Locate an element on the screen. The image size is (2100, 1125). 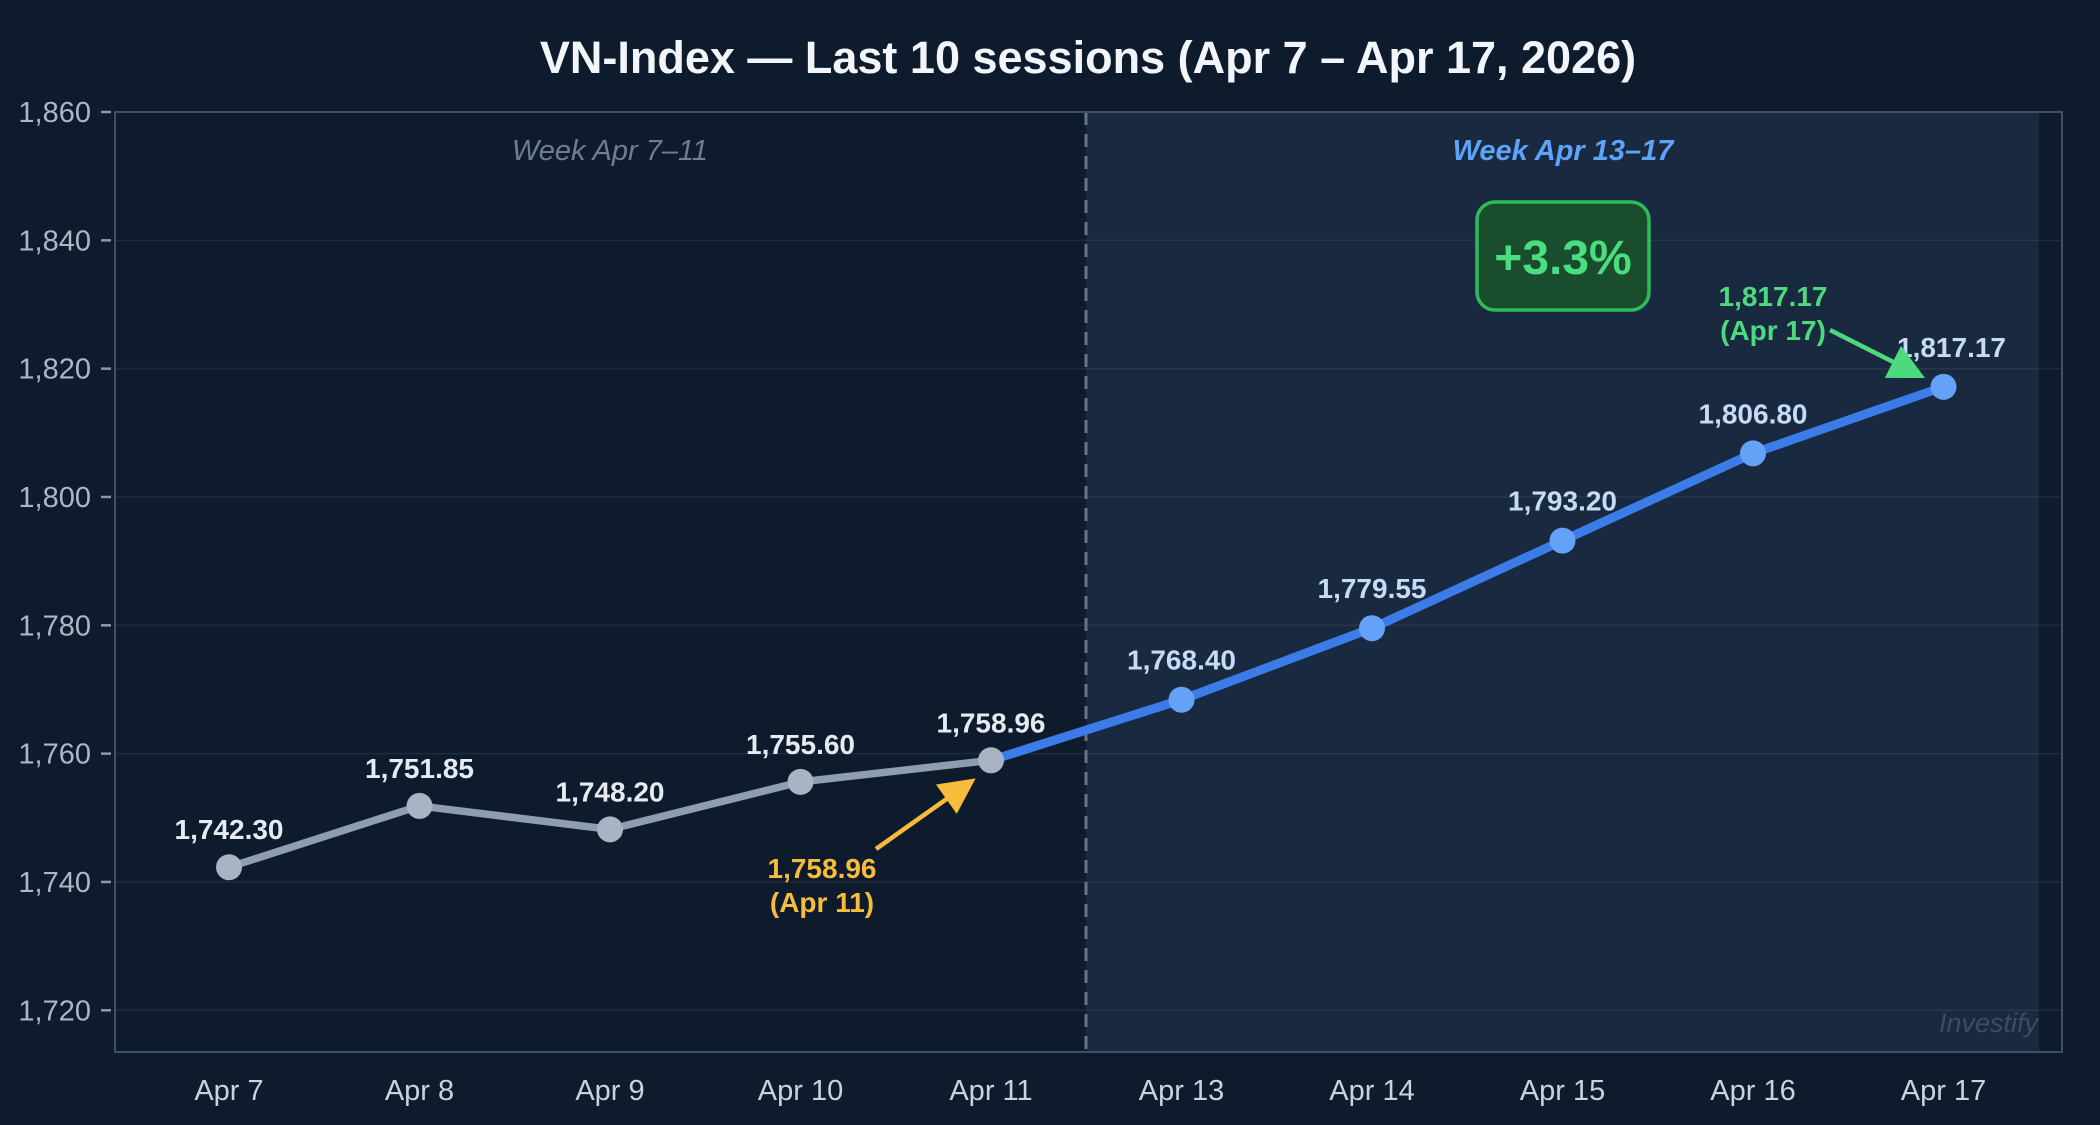
data-point-label: 1,758.96 is located at coordinates (991, 722).